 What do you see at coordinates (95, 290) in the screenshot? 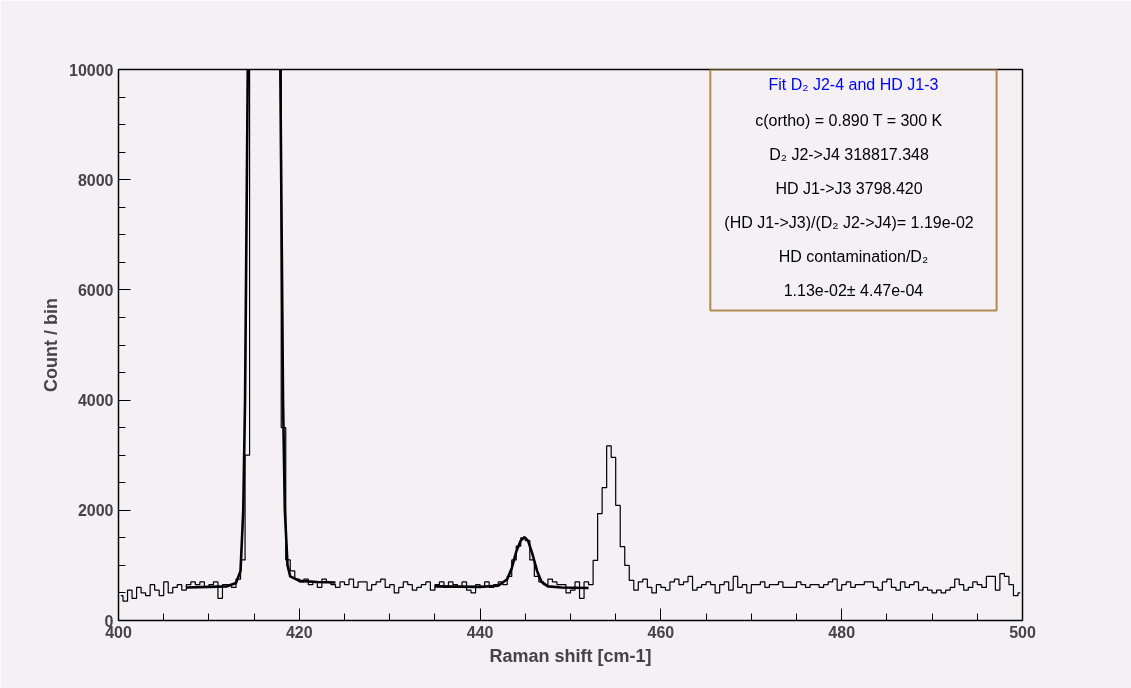
I see `y-tick-label: 6000` at bounding box center [95, 290].